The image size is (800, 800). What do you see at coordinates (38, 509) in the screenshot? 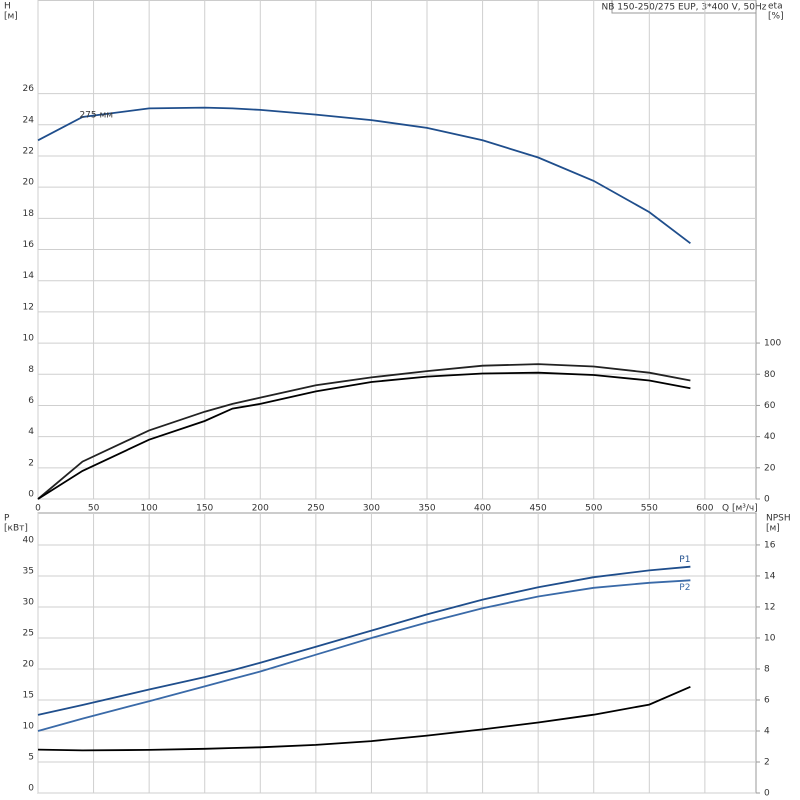
I see `x-tick-label: 0` at bounding box center [38, 509].